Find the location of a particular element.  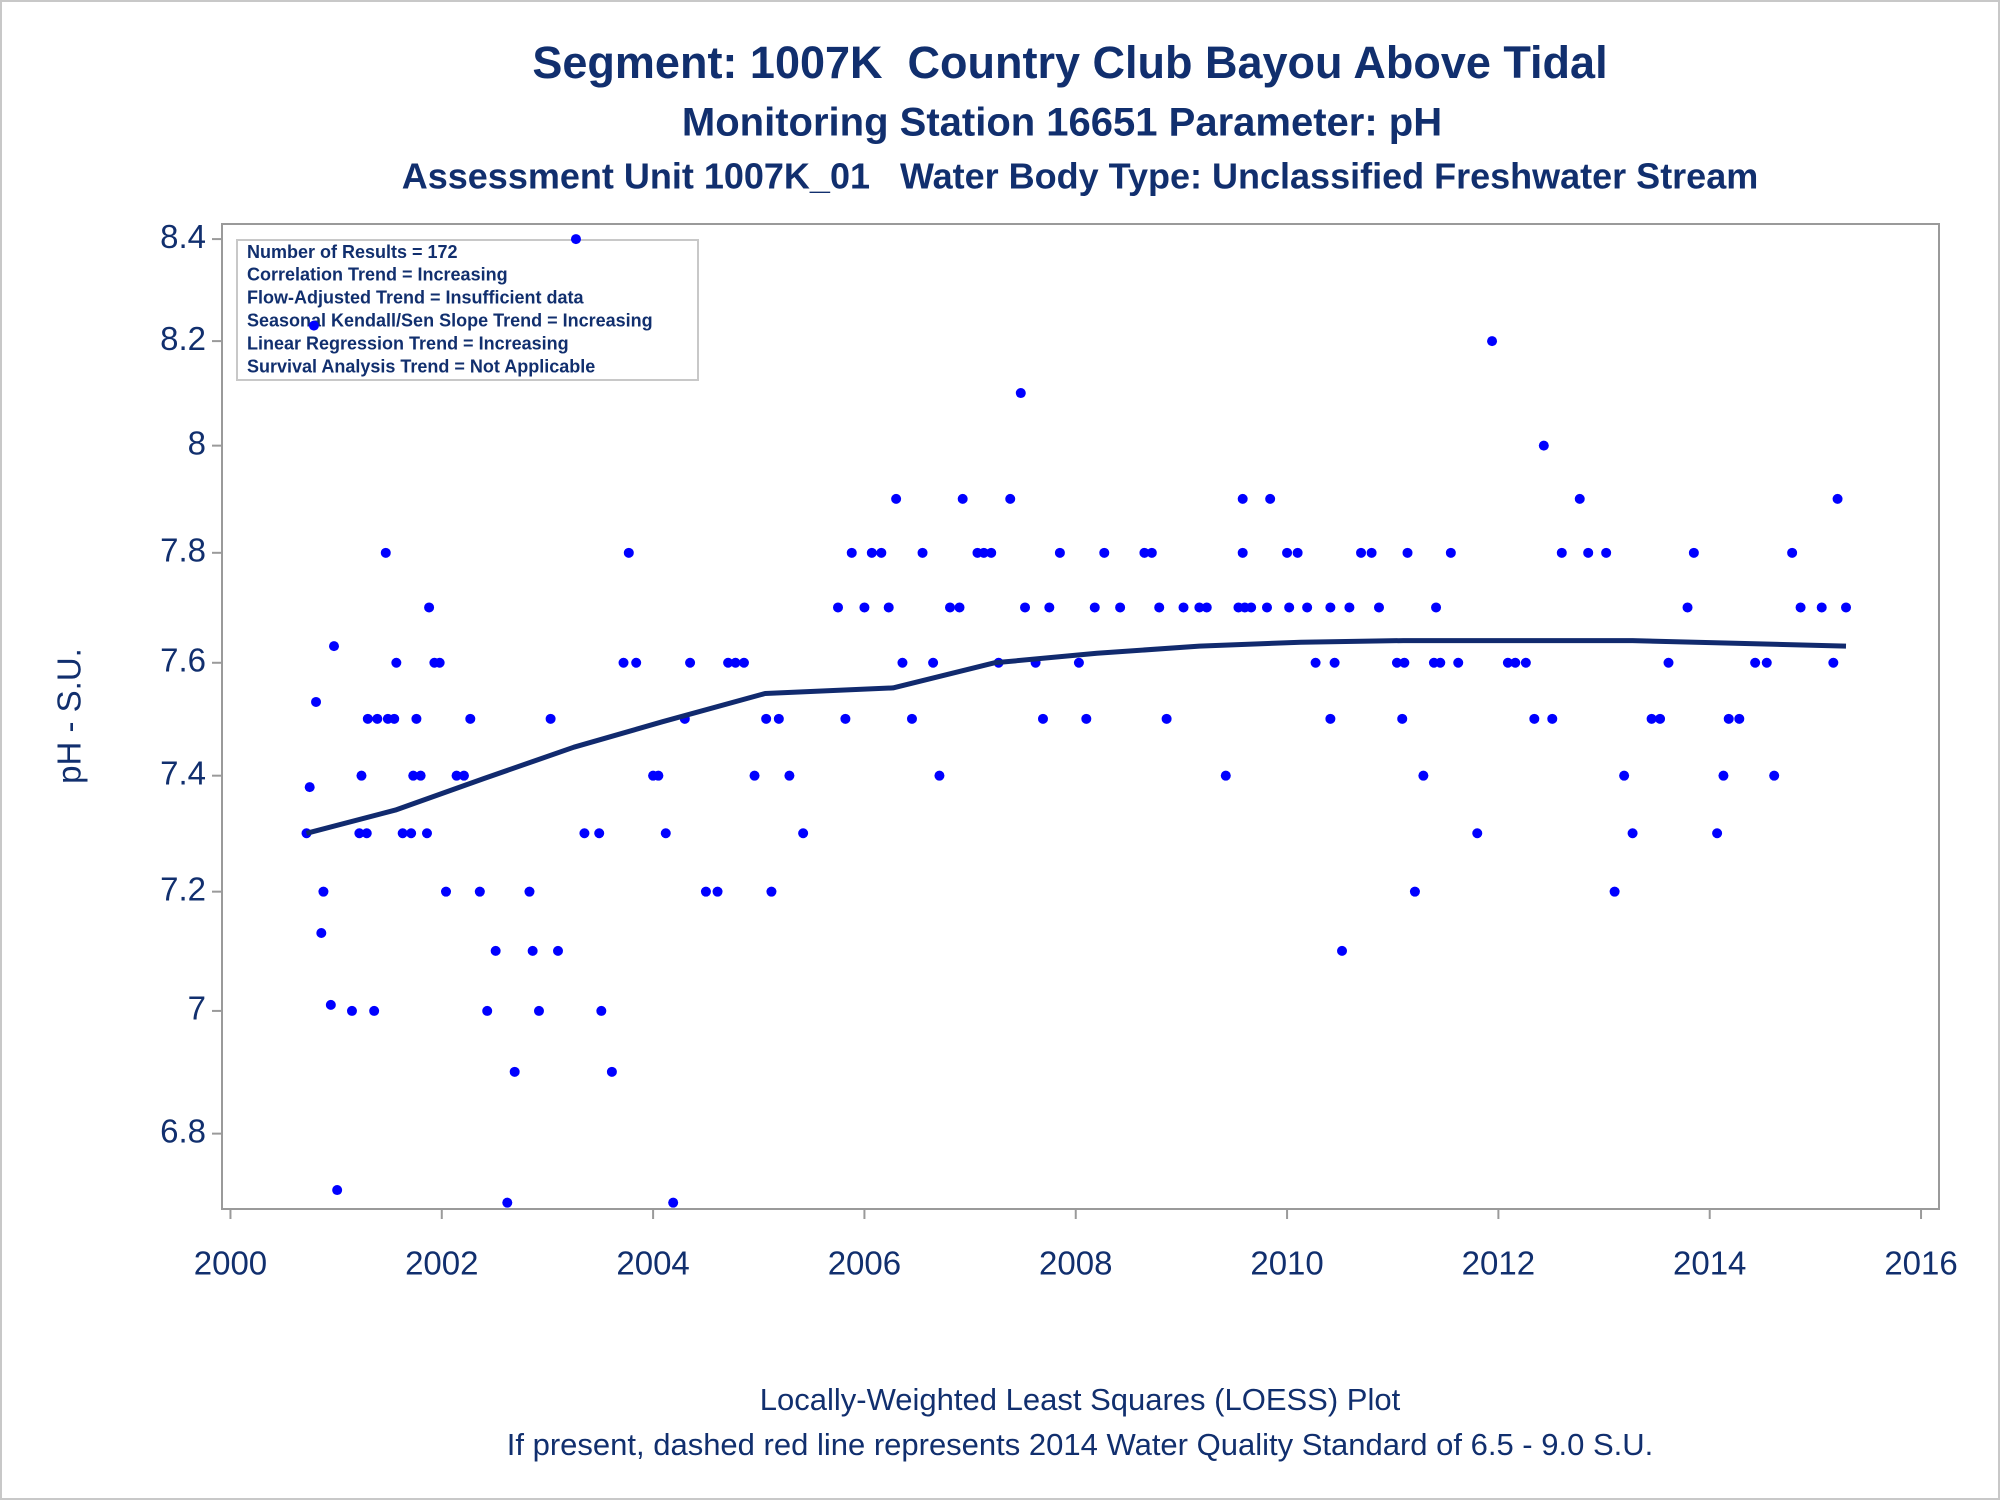

x-tick-label: 2012 is located at coordinates (1498, 1263).